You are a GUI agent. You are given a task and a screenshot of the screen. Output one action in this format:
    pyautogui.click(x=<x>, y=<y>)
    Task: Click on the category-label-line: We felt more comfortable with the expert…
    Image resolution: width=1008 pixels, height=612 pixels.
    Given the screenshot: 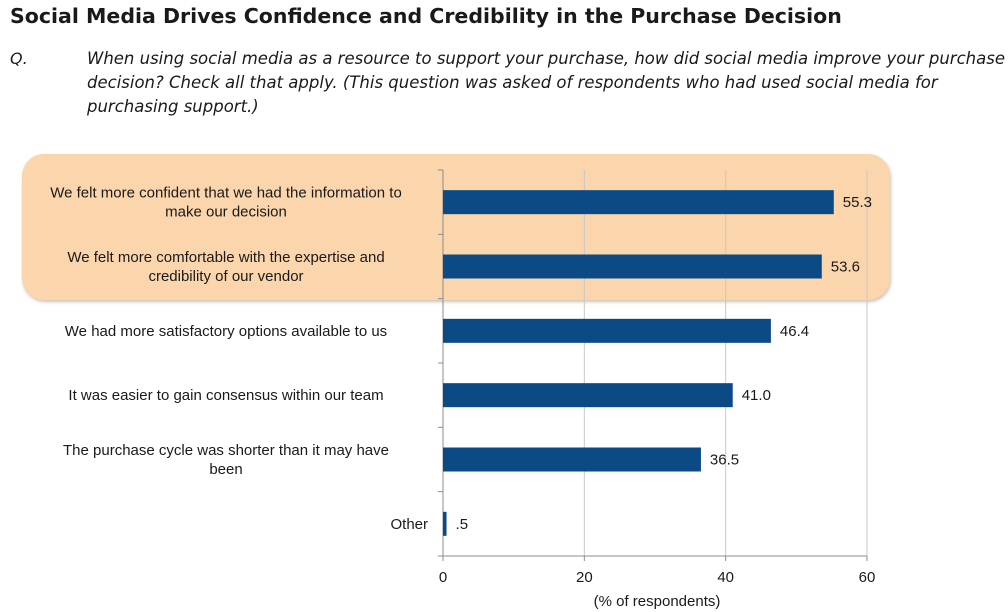 What is the action you would take?
    pyautogui.click(x=225, y=257)
    